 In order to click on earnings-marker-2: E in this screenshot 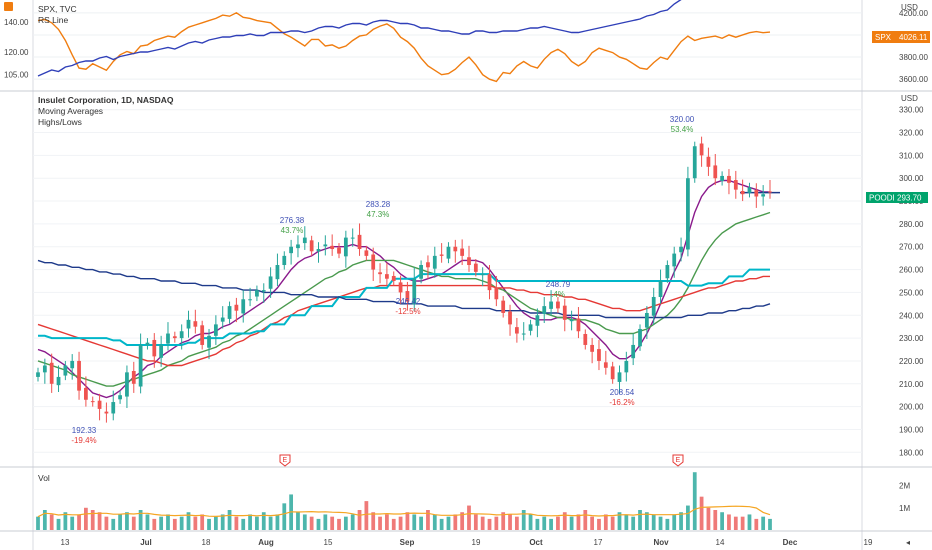, I will do `click(678, 460)`.